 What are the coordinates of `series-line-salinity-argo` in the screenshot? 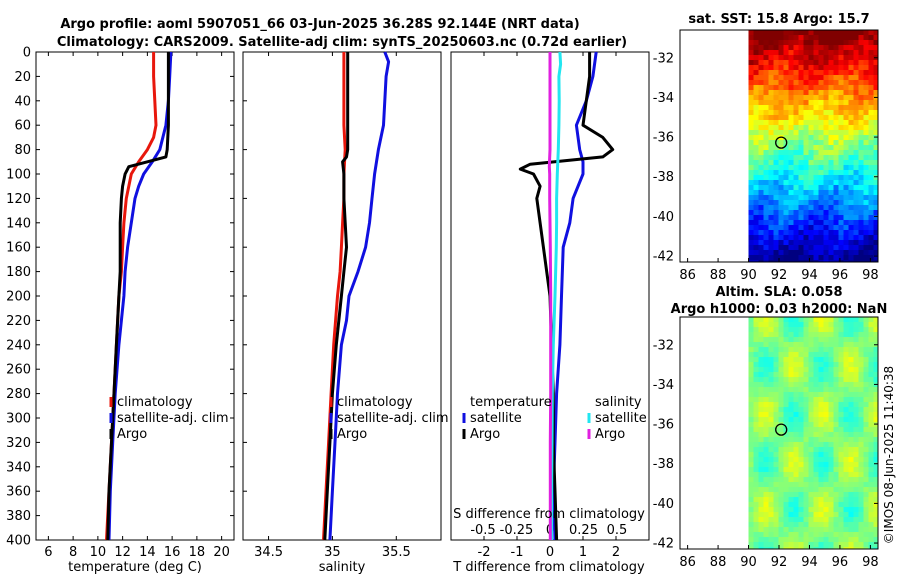 It's located at (550, 296).